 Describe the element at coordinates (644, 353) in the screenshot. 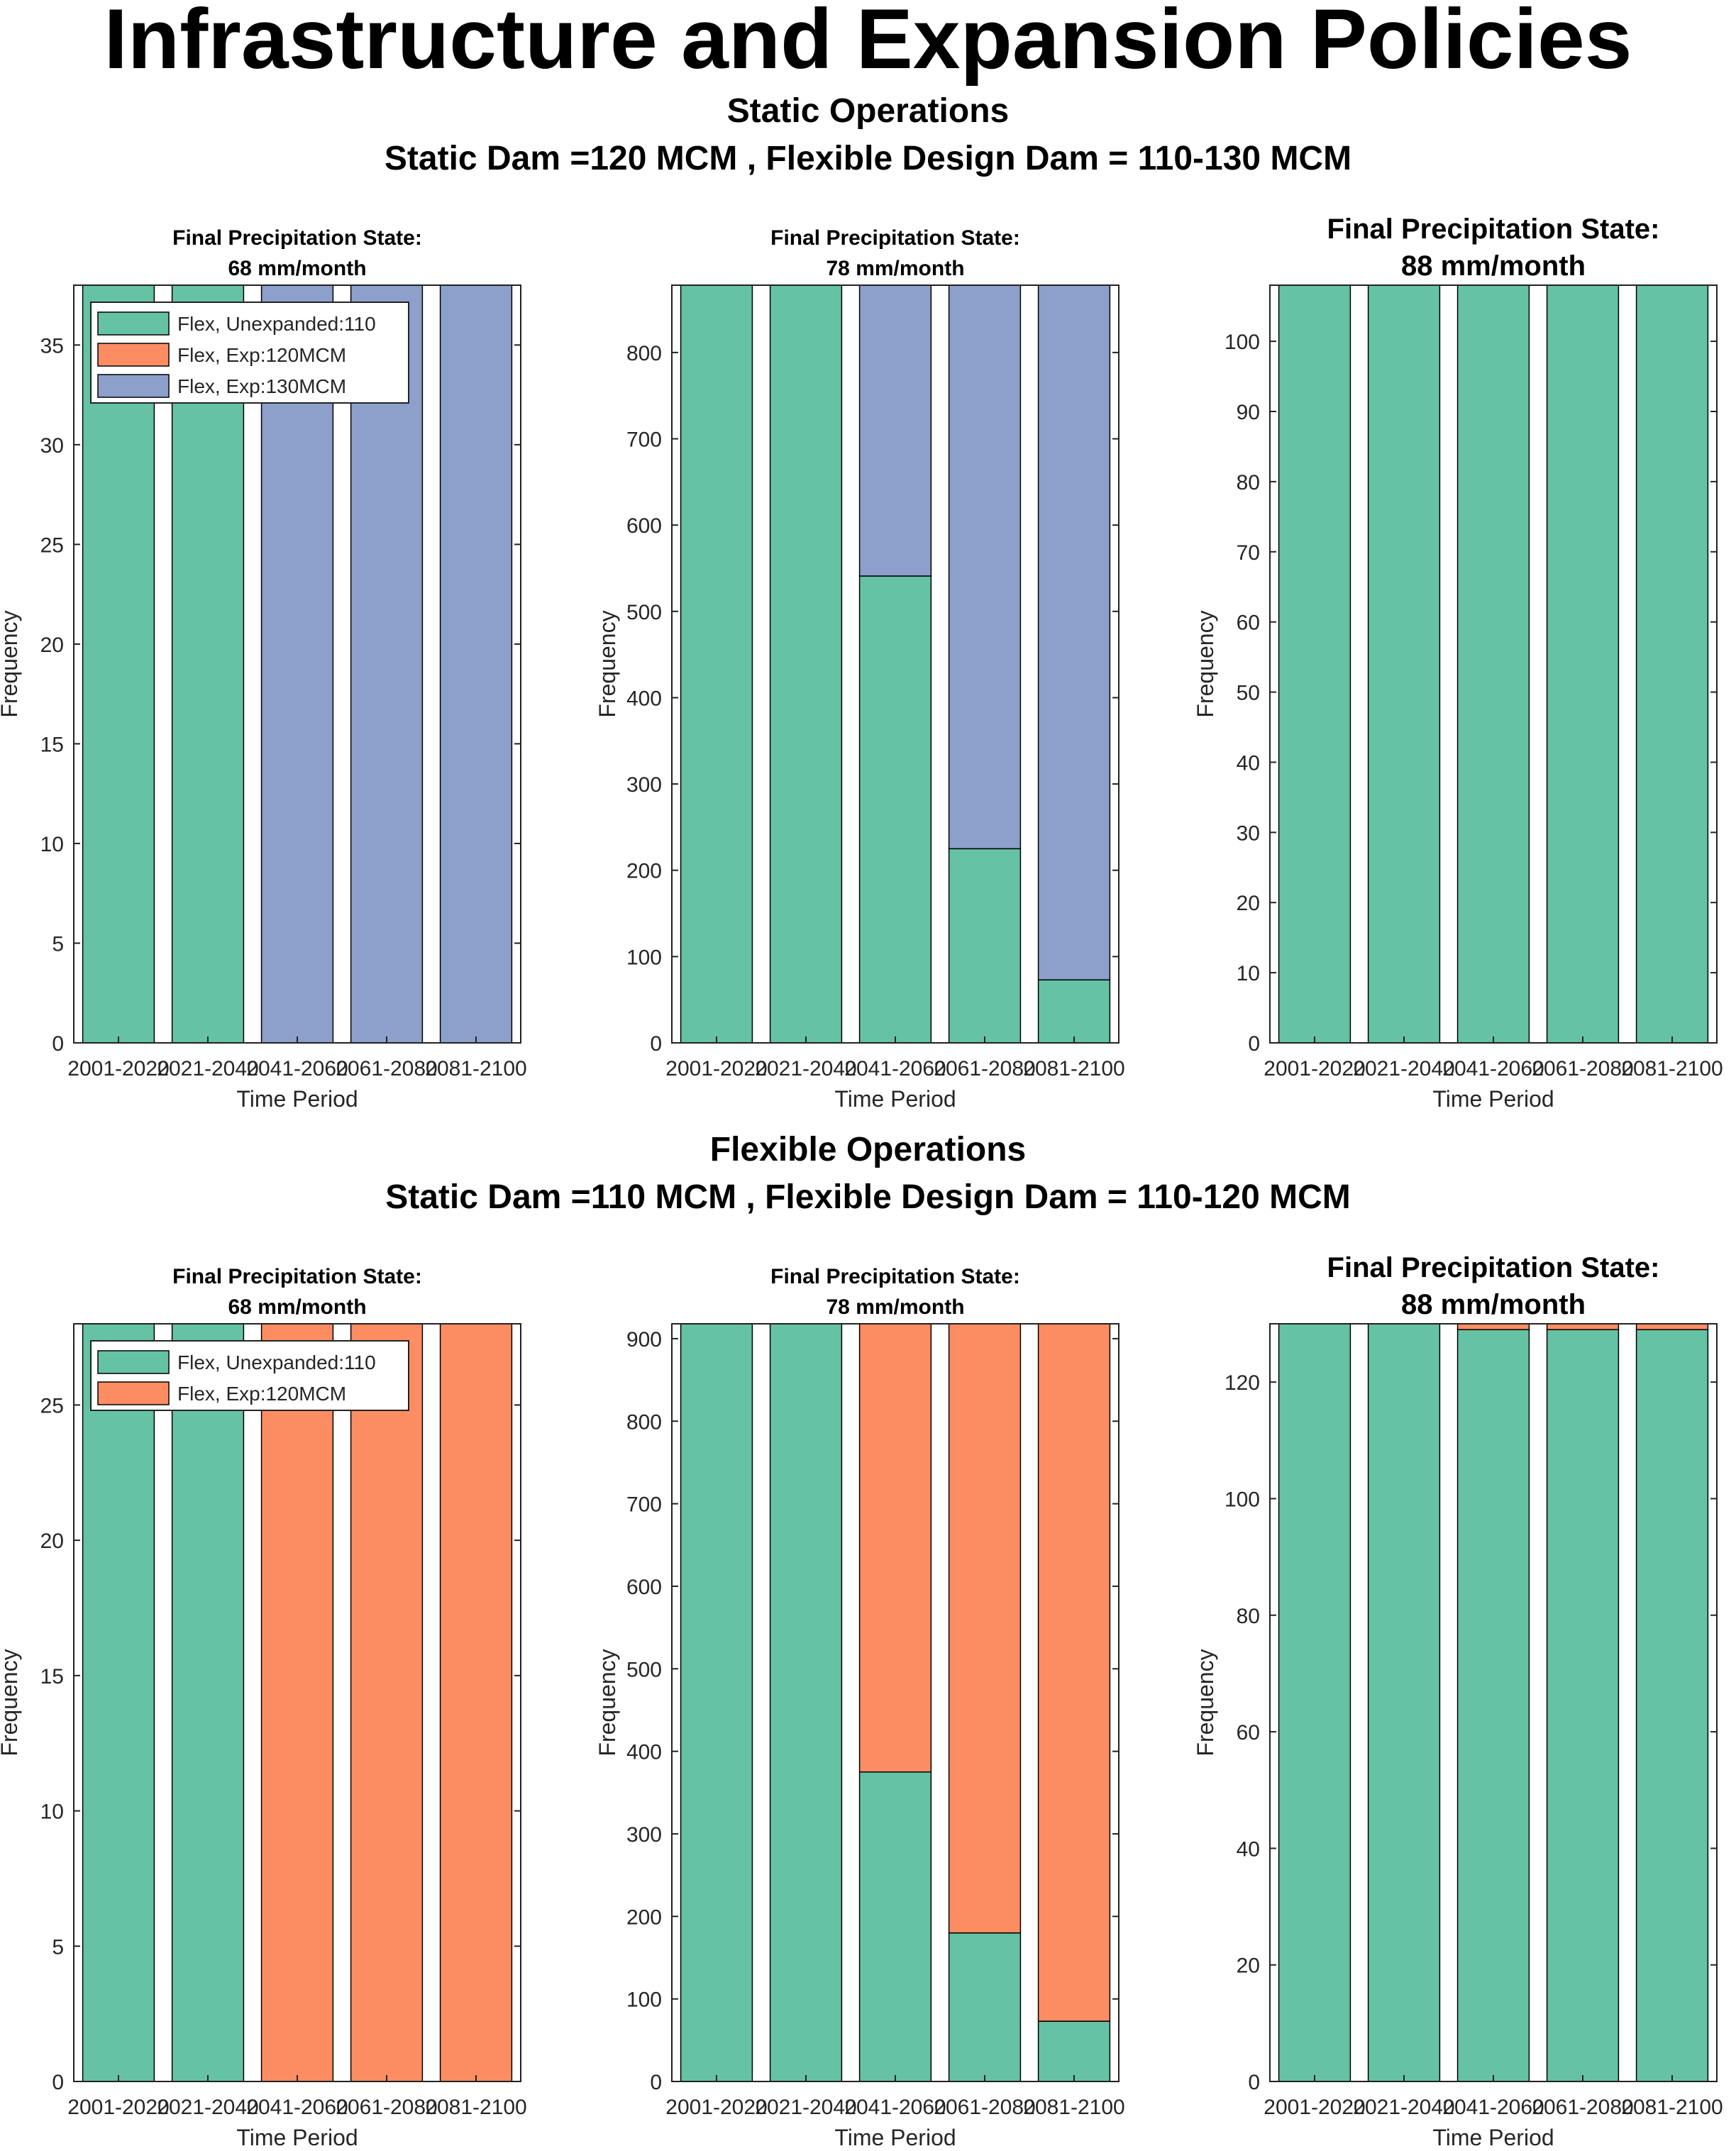

I see `y-tick-label: 800` at that location.